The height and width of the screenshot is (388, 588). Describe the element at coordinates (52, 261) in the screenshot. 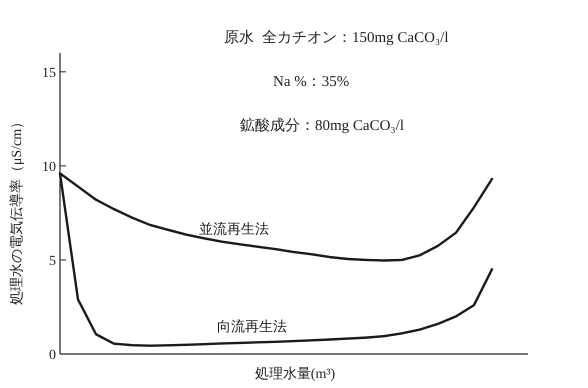

I see `y-tick-label: 5` at that location.